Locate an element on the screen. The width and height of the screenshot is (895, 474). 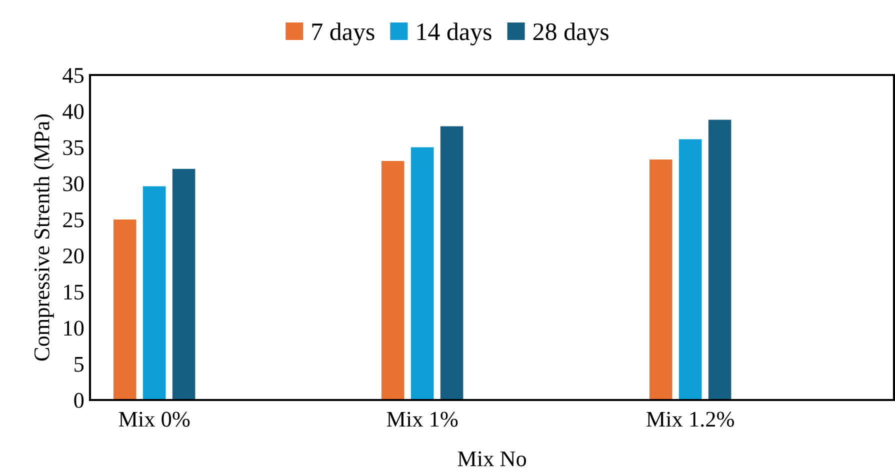
y-tick-label: 5 is located at coordinates (79, 364).